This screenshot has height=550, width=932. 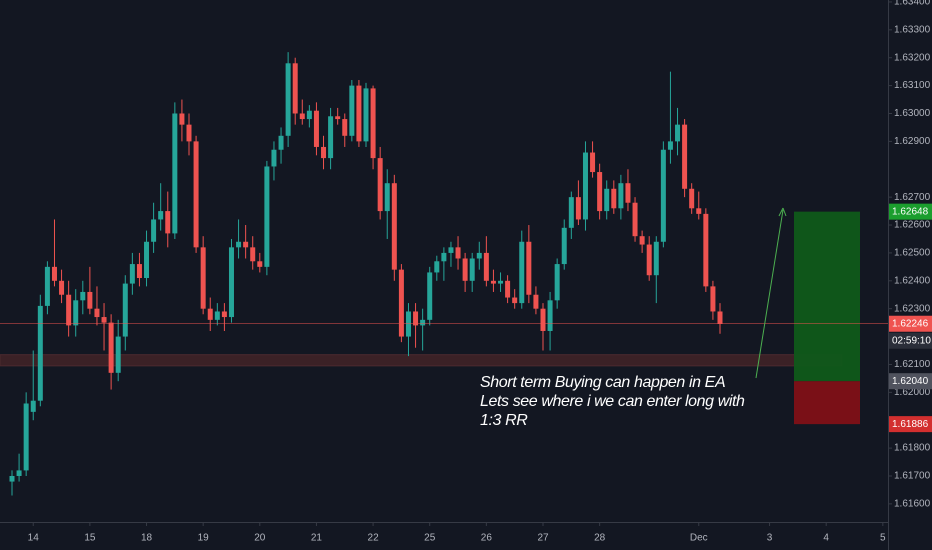 What do you see at coordinates (912, 197) in the screenshot?
I see `y-tick-label: 1.62700` at bounding box center [912, 197].